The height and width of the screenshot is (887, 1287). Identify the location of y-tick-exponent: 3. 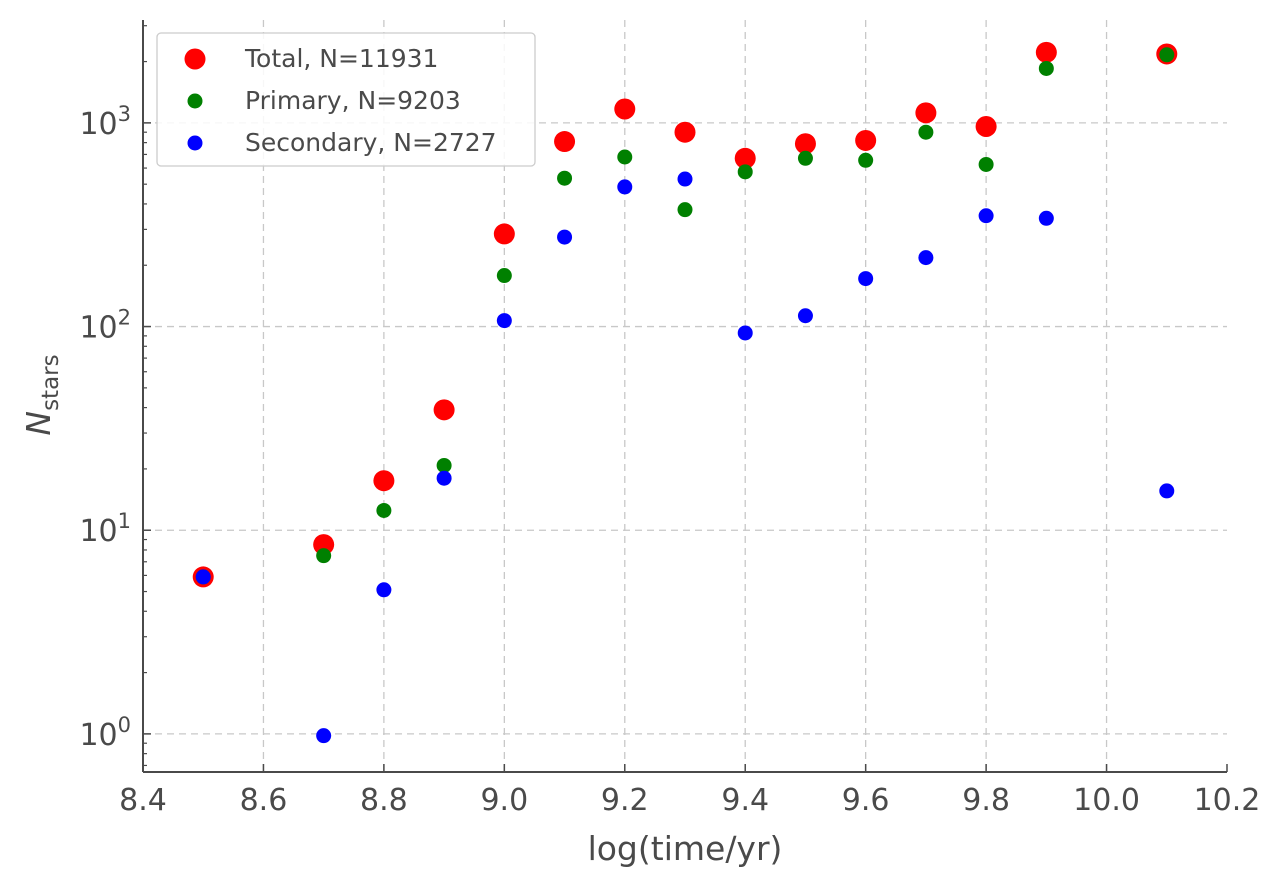
(124, 114).